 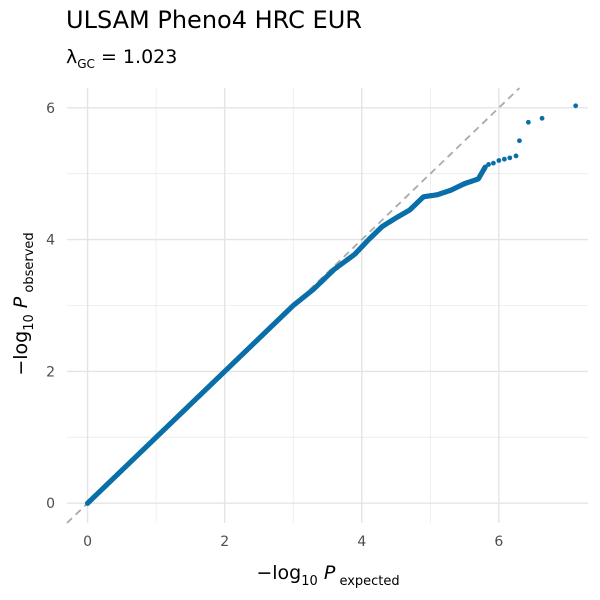 I want to click on chart-subtitle: λGC = 1.023, so click(x=121, y=58).